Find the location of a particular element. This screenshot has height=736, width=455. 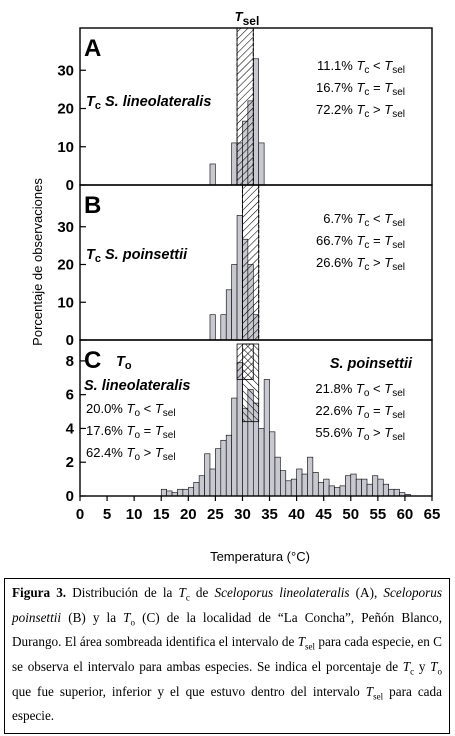

y-tick-label: 4 is located at coordinates (70, 428).